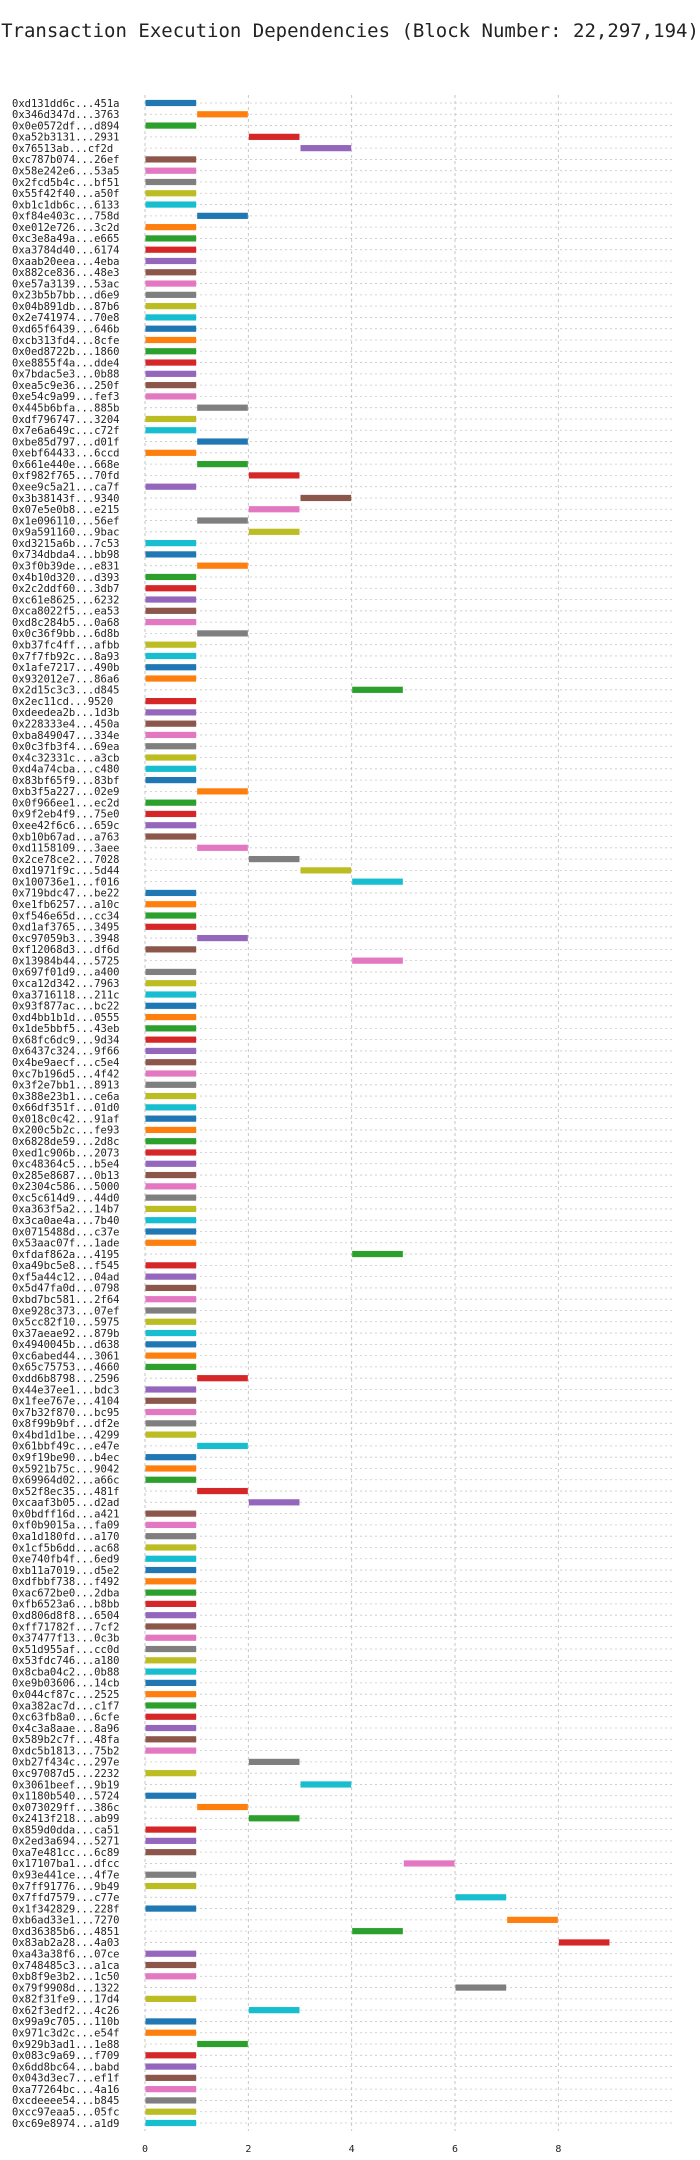 This screenshot has width=700, height=2160. Describe the element at coordinates (65, 533) in the screenshot. I see `task-label: 0x9a591160...9bac` at that location.